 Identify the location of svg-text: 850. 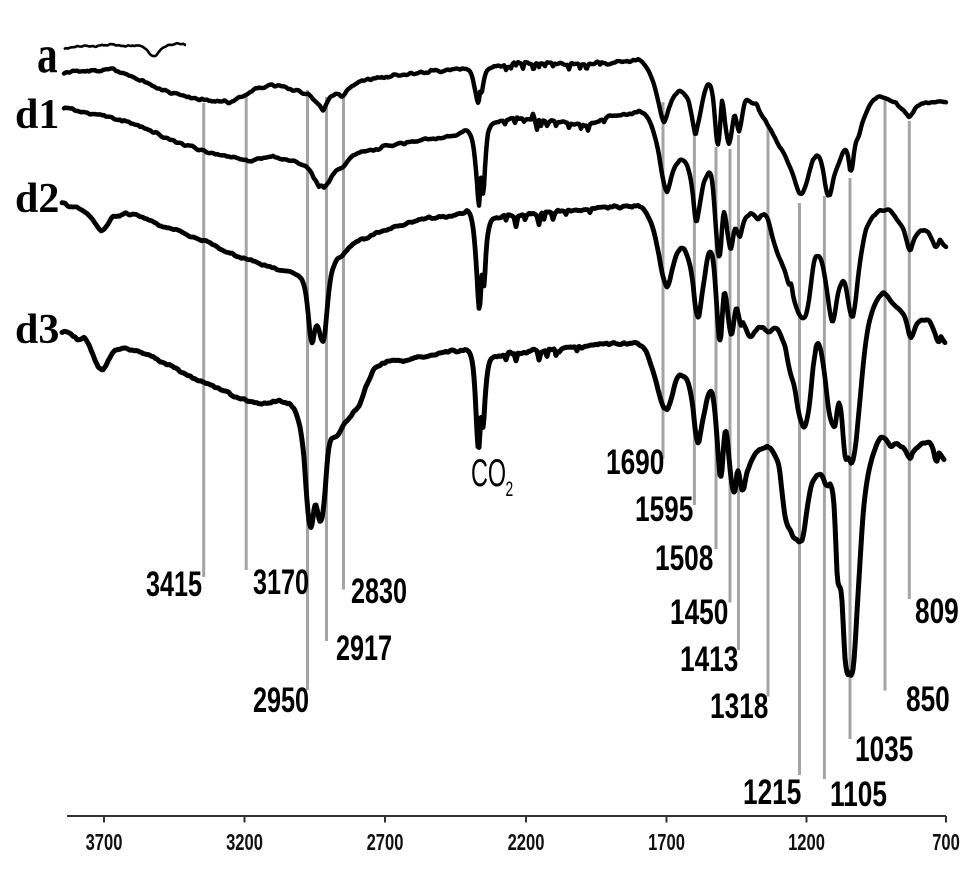
(928, 699).